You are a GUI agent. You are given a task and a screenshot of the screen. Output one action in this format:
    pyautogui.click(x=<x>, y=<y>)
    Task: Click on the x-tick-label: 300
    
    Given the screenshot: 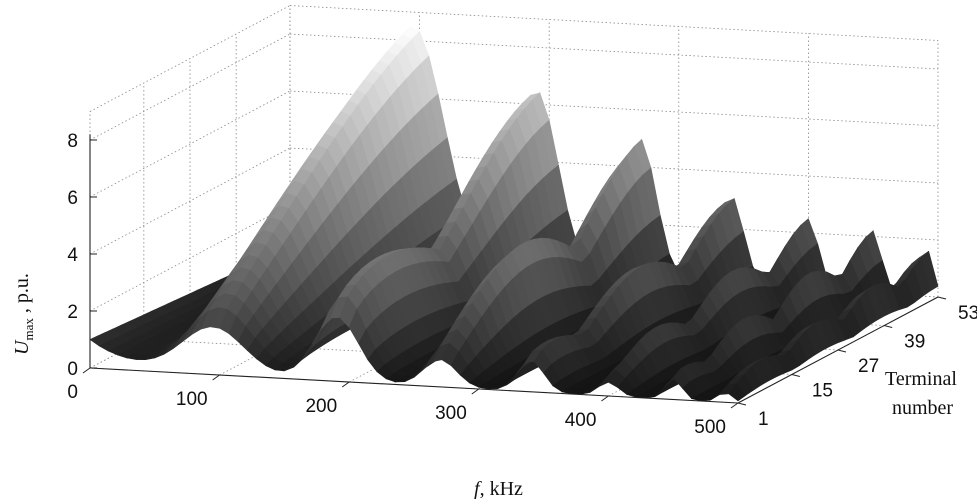 What is the action you would take?
    pyautogui.click(x=451, y=413)
    